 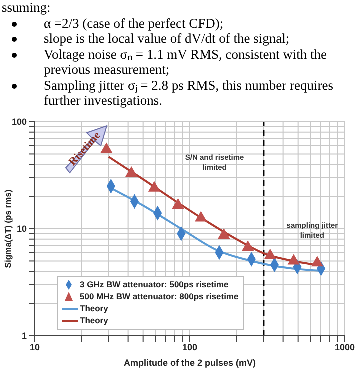 I want to click on text: α =2/3 (case of the perfect CFD);, so click(x=134, y=23).